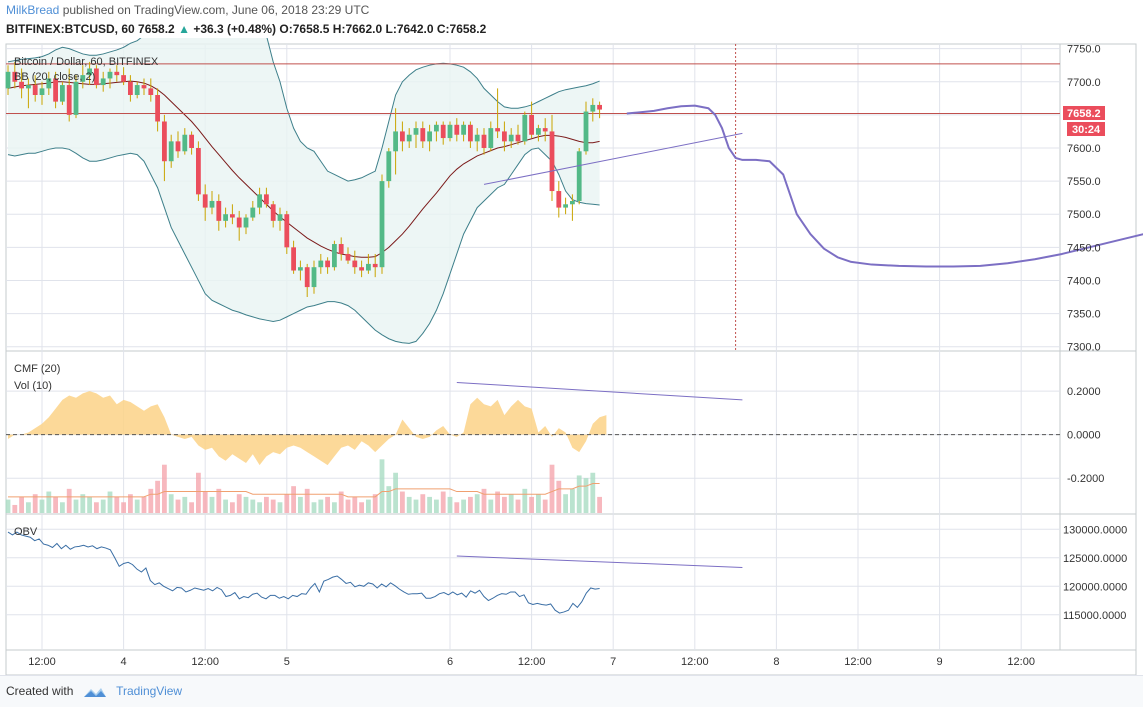  Describe the element at coordinates (613, 662) in the screenshot. I see `x-tick-label: 7` at that location.